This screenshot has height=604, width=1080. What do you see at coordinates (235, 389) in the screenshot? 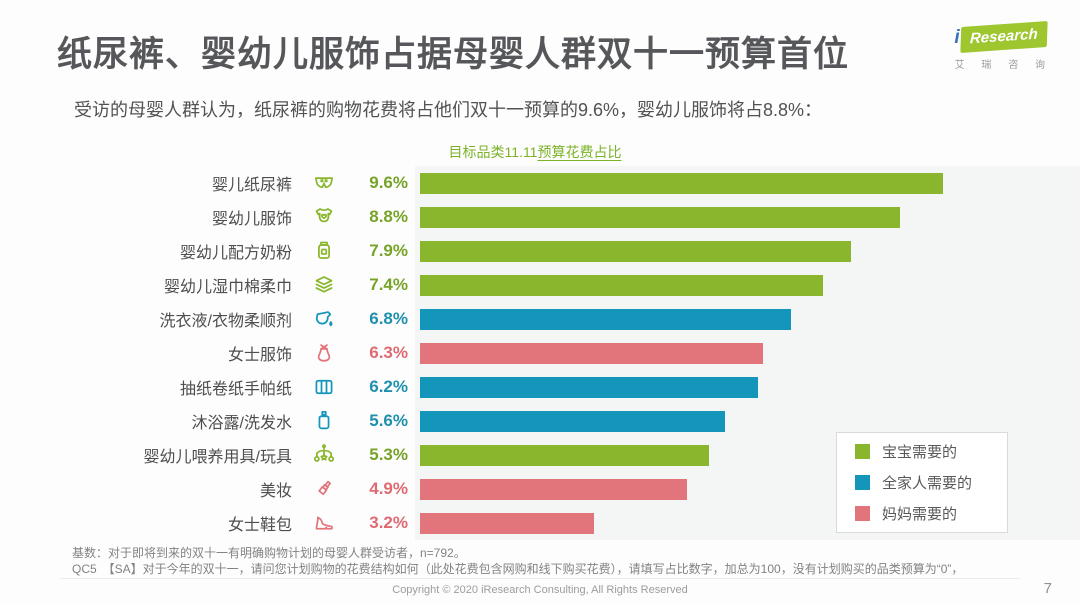
I see `category-label: 抽纸卷纸手帕纸` at bounding box center [235, 389].